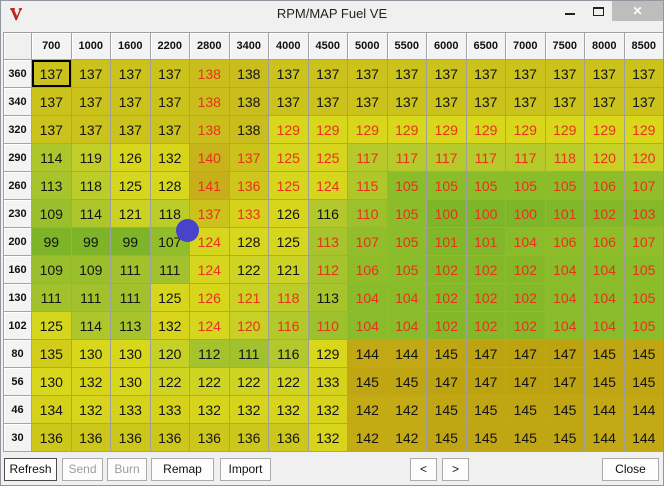 Image resolution: width=664 pixels, height=486 pixels. I want to click on row-header-340: 340, so click(18, 102).